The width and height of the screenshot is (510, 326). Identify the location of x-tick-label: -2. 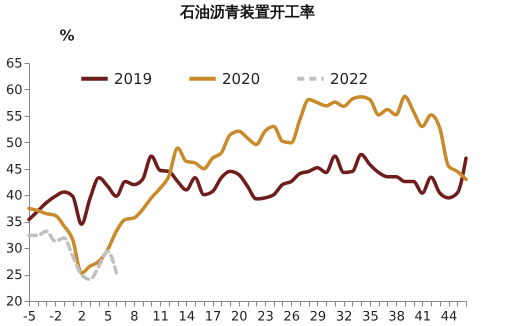
(55, 317).